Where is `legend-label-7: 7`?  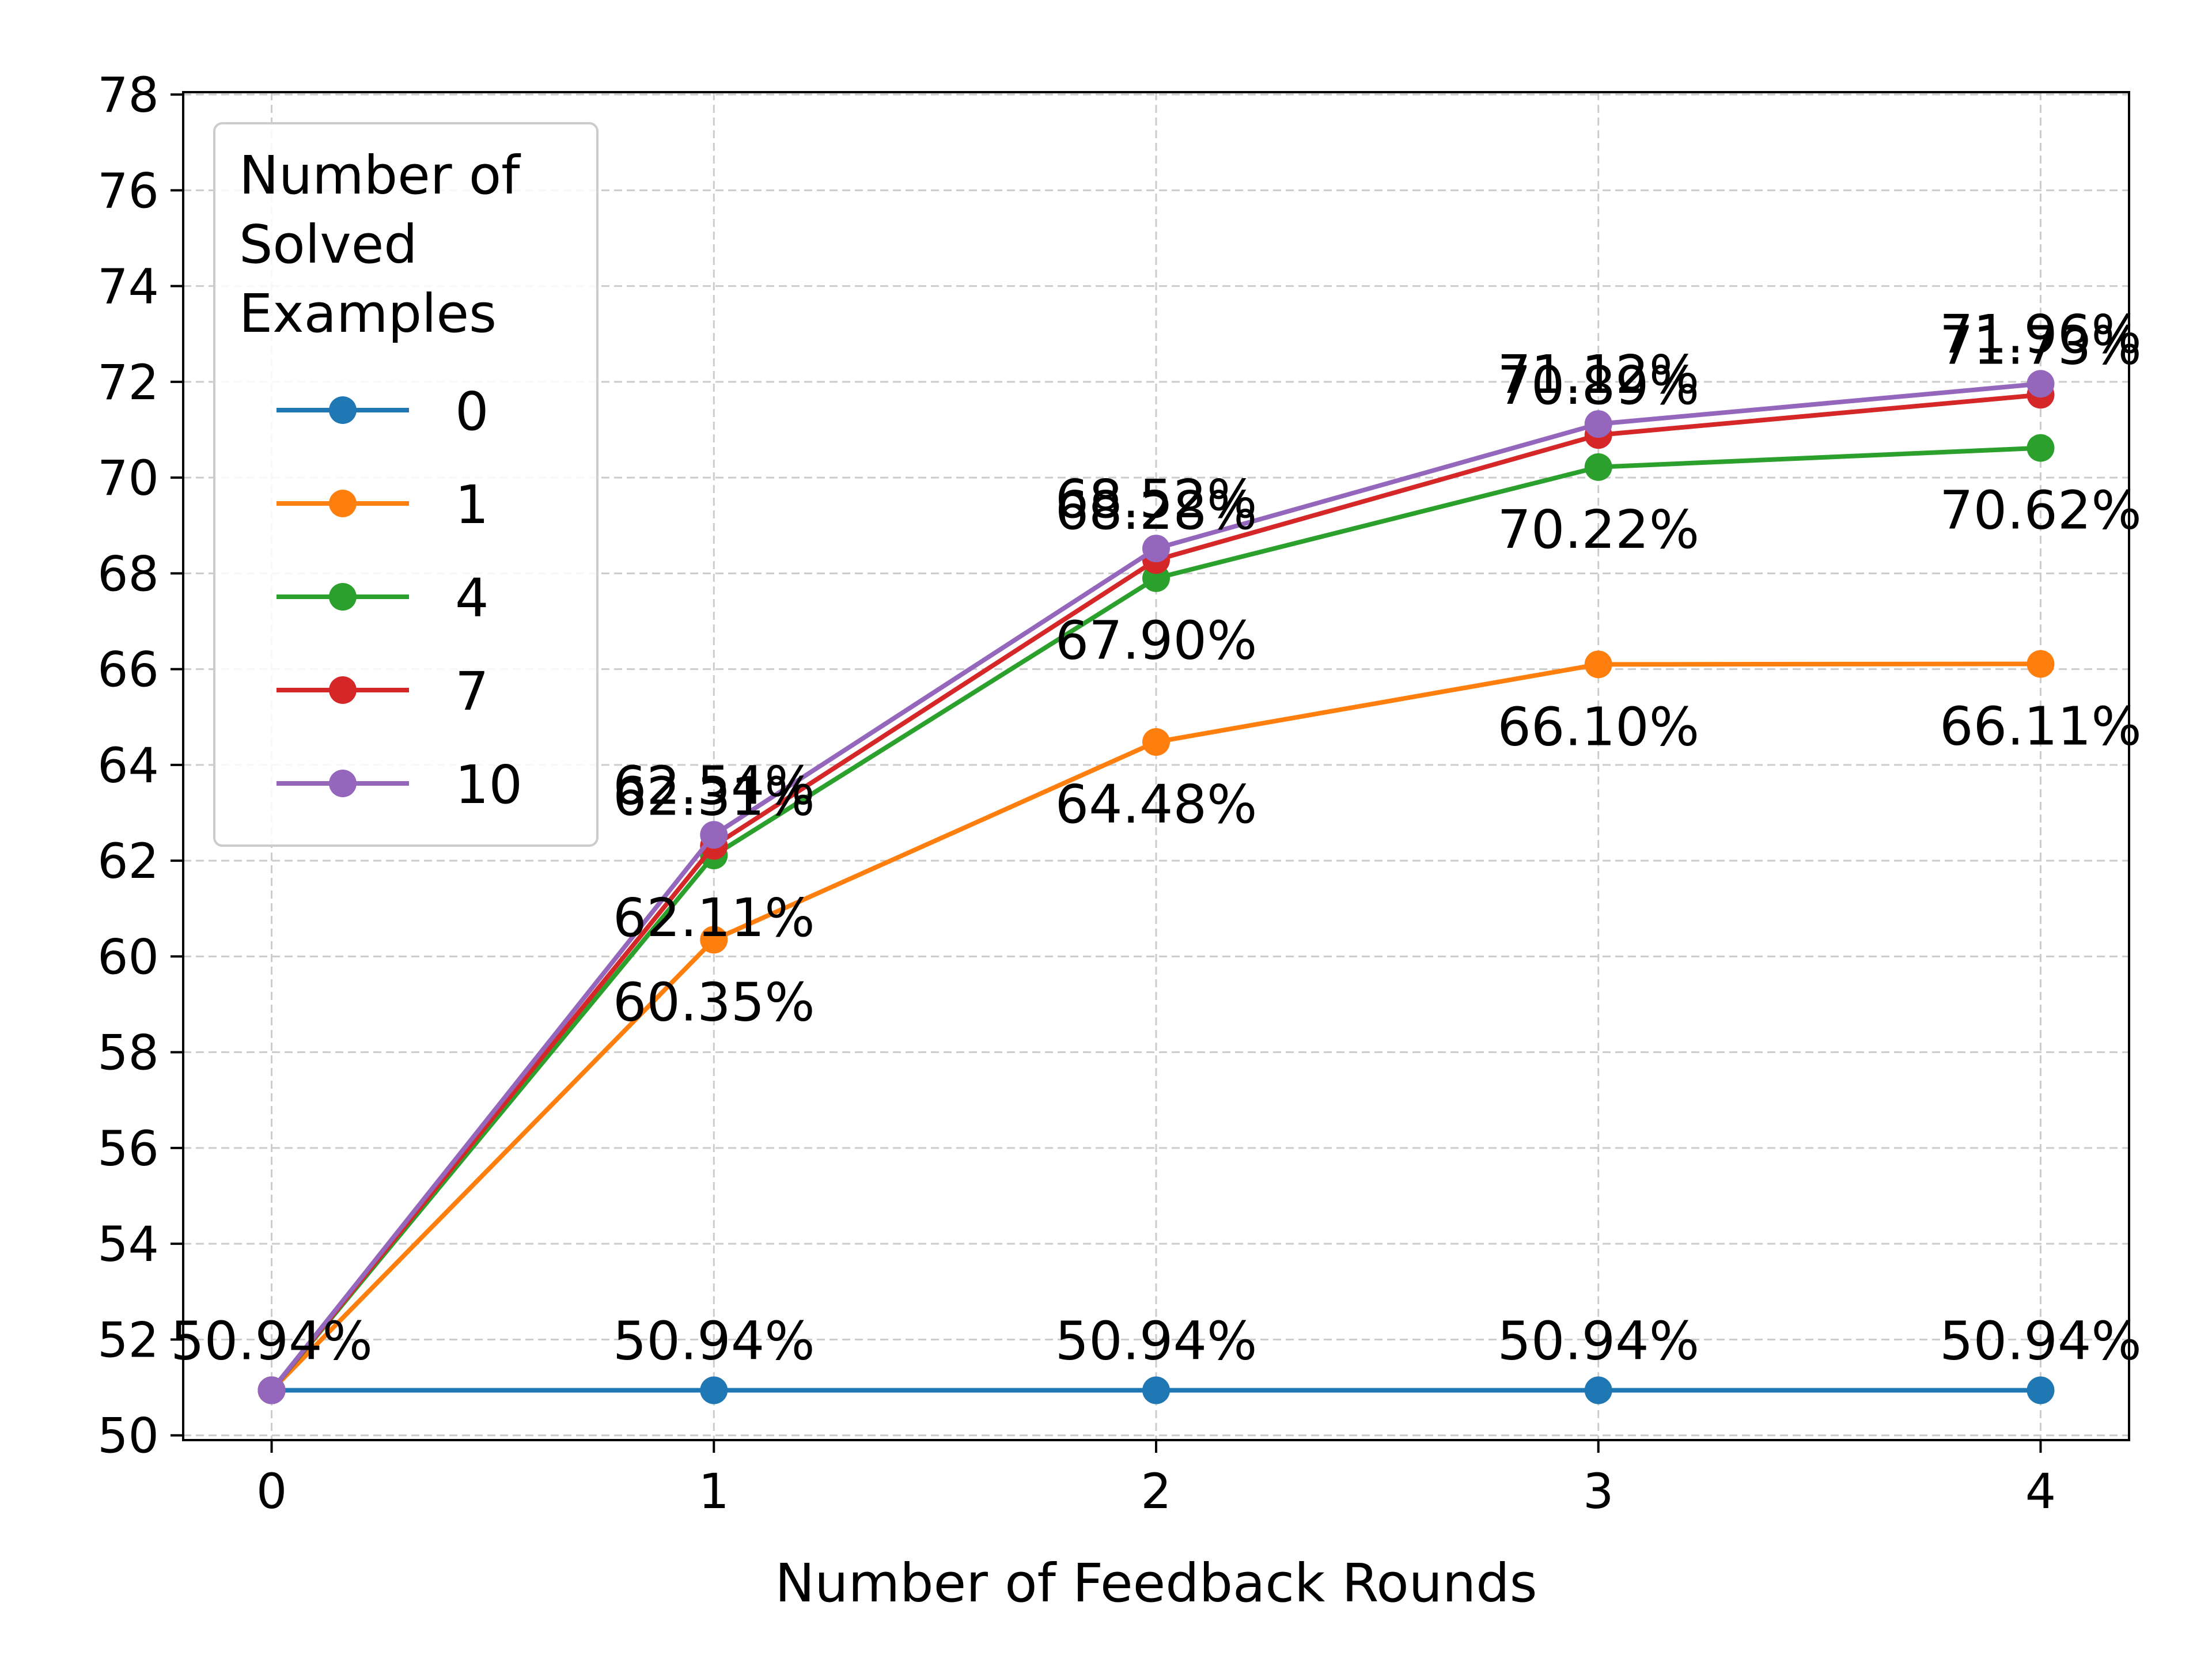 legend-label-7: 7 is located at coordinates (472, 691).